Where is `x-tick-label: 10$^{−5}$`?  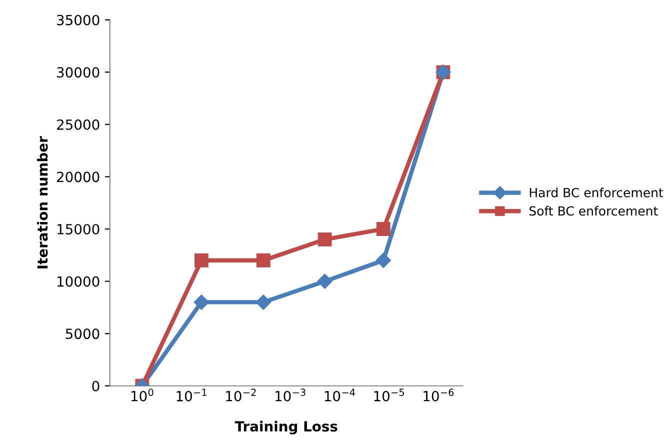 x-tick-label: 10$^{−5}$ is located at coordinates (389, 395).